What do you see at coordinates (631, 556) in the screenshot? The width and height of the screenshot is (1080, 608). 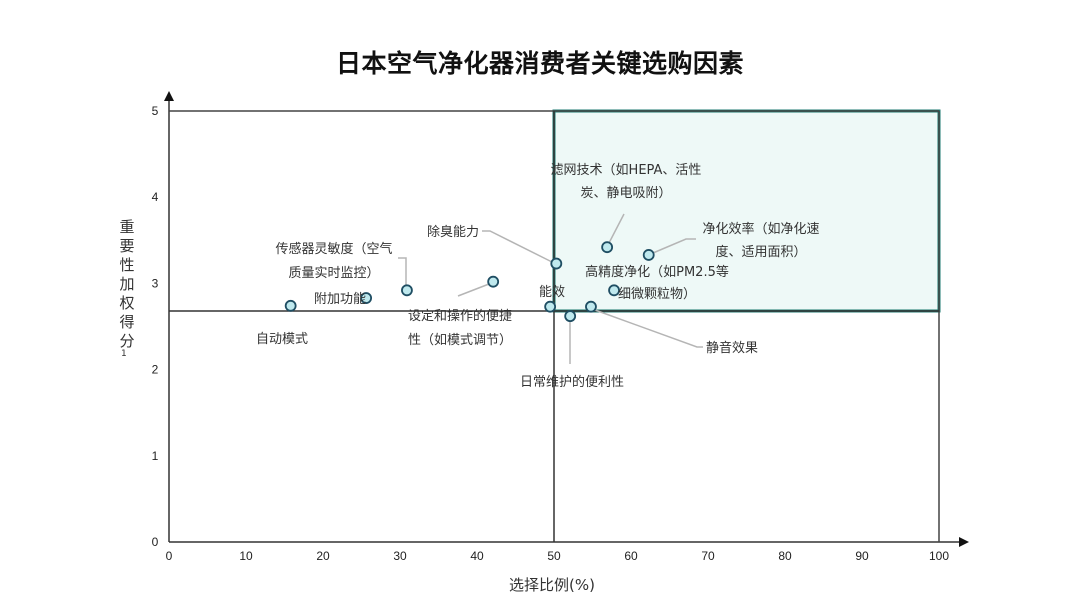 I see `x-tick-label: 60` at bounding box center [631, 556].